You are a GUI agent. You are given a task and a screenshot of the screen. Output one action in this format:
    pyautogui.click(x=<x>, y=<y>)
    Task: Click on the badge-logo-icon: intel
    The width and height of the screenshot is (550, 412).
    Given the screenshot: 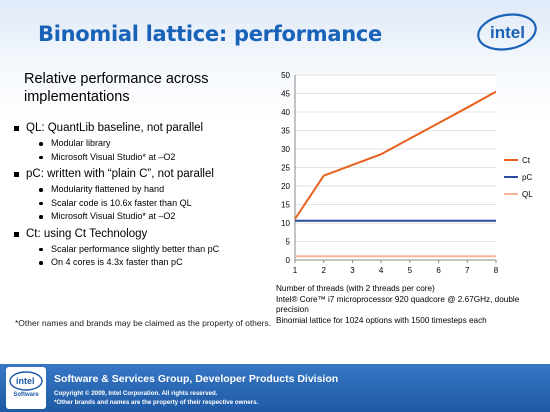 What is the action you would take?
    pyautogui.click(x=26, y=381)
    